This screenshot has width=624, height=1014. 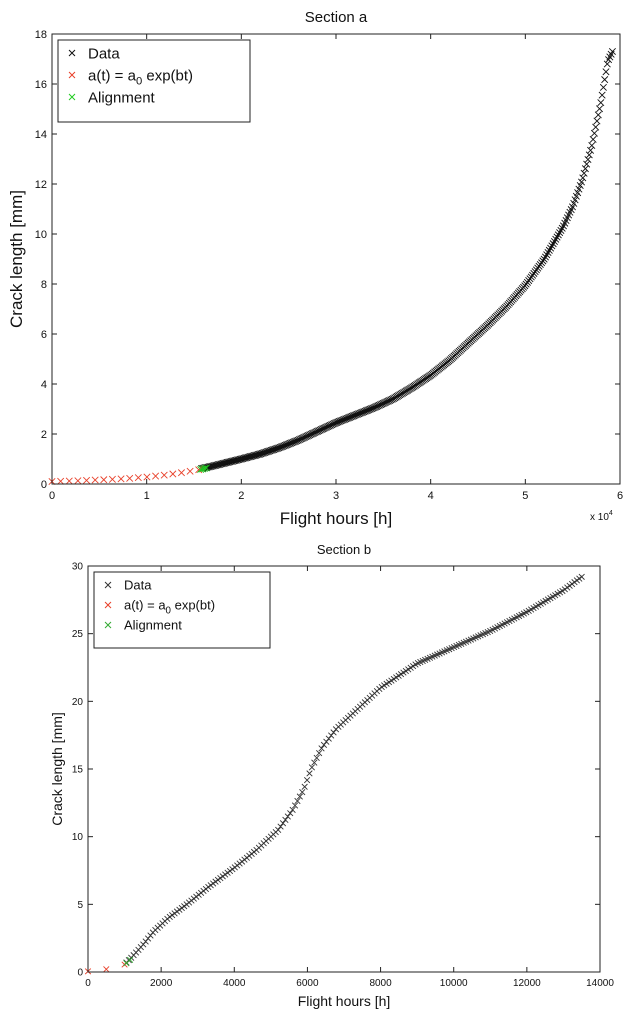 I want to click on y-tick-label: 10, so click(x=41, y=235).